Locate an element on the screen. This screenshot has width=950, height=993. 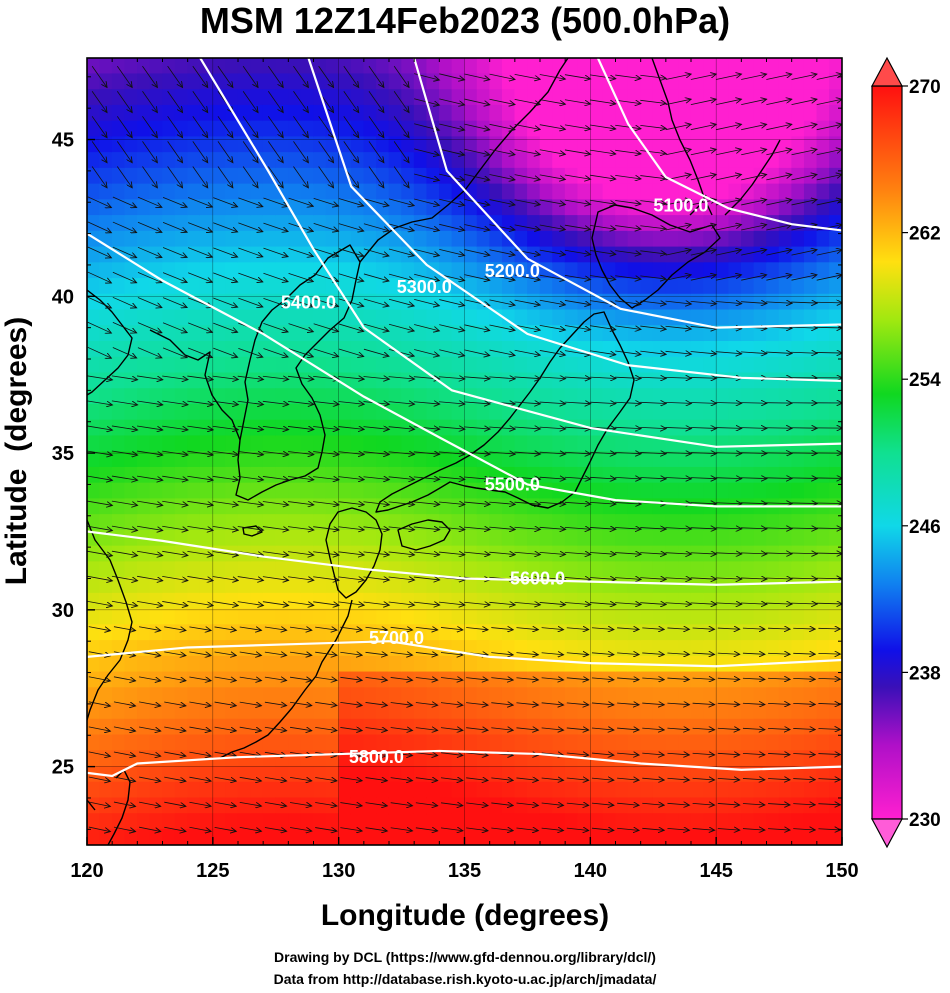
colorbar-tick-label: 270 is located at coordinates (925, 87).